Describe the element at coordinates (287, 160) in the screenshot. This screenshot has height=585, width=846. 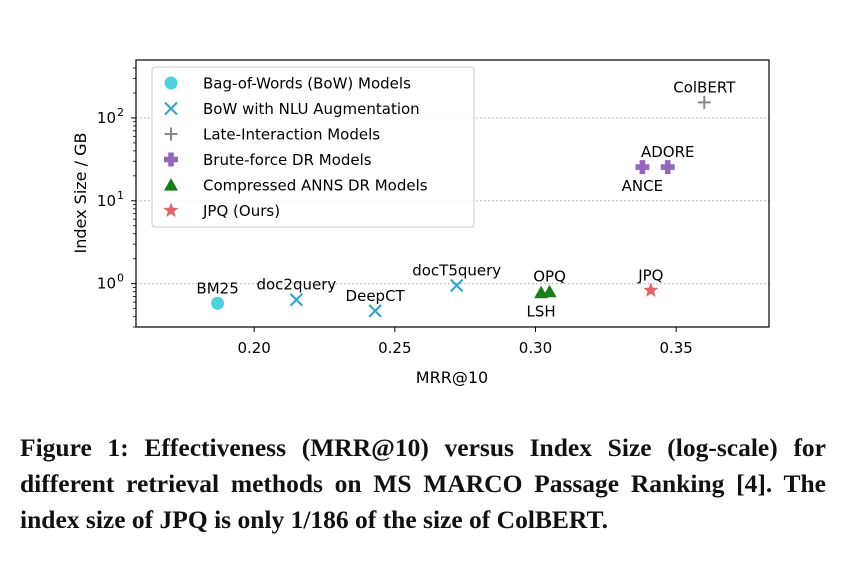
I see `legend-label: Brute-force DR Models` at that location.